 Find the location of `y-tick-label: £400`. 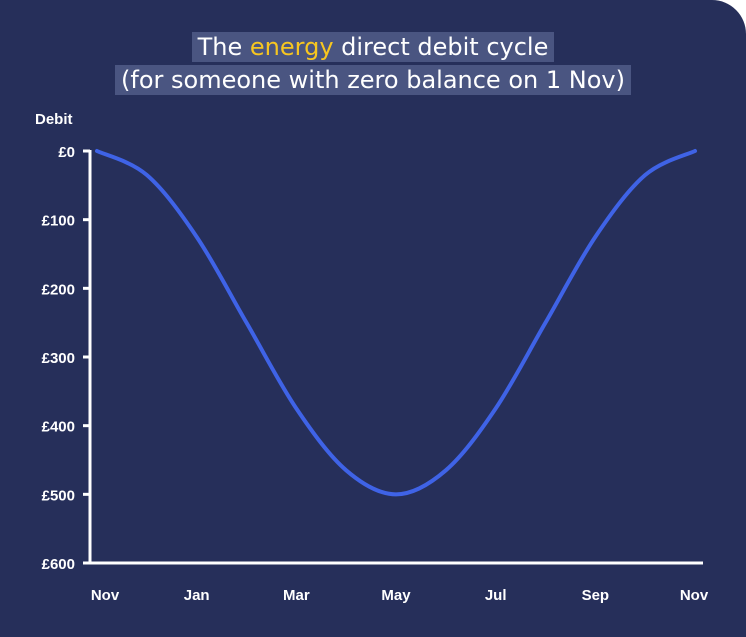

y-tick-label: £400 is located at coordinates (58, 427).